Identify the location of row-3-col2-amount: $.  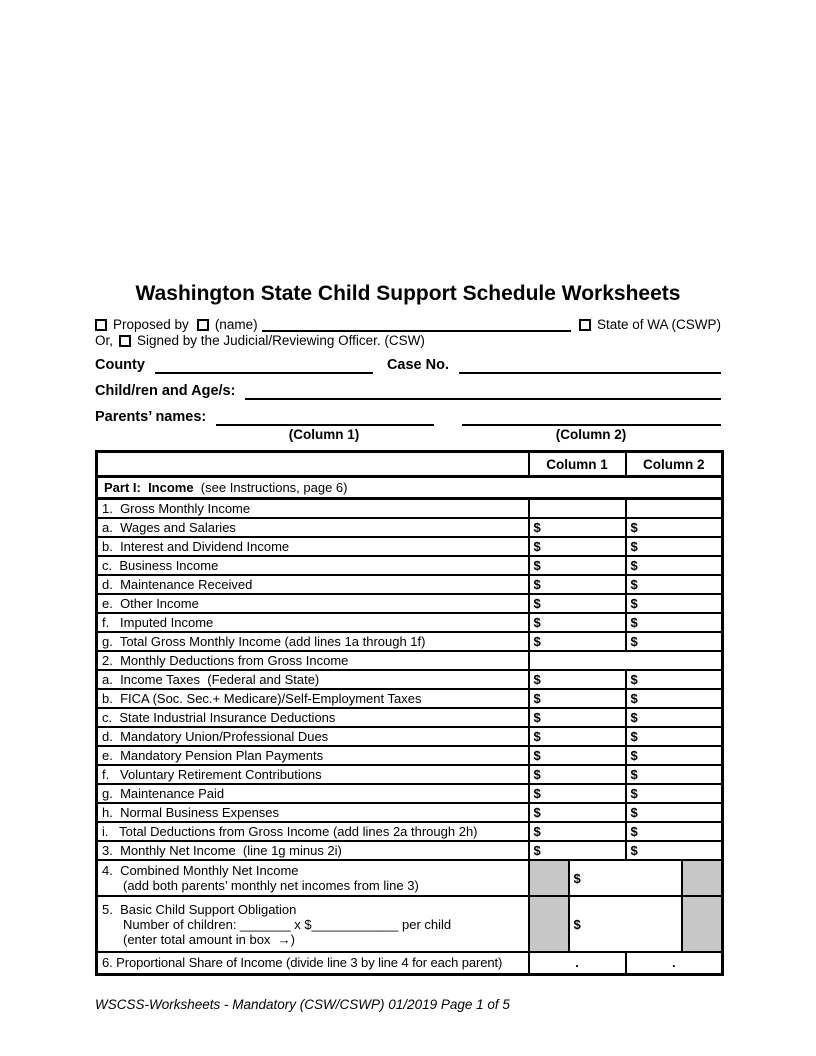
(674, 850).